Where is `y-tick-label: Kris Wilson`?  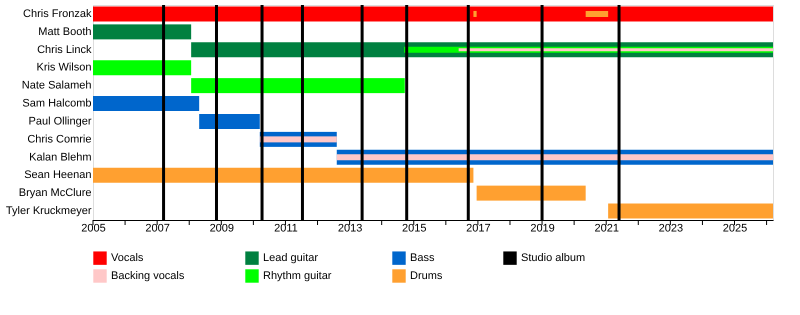 y-tick-label: Kris Wilson is located at coordinates (64, 68).